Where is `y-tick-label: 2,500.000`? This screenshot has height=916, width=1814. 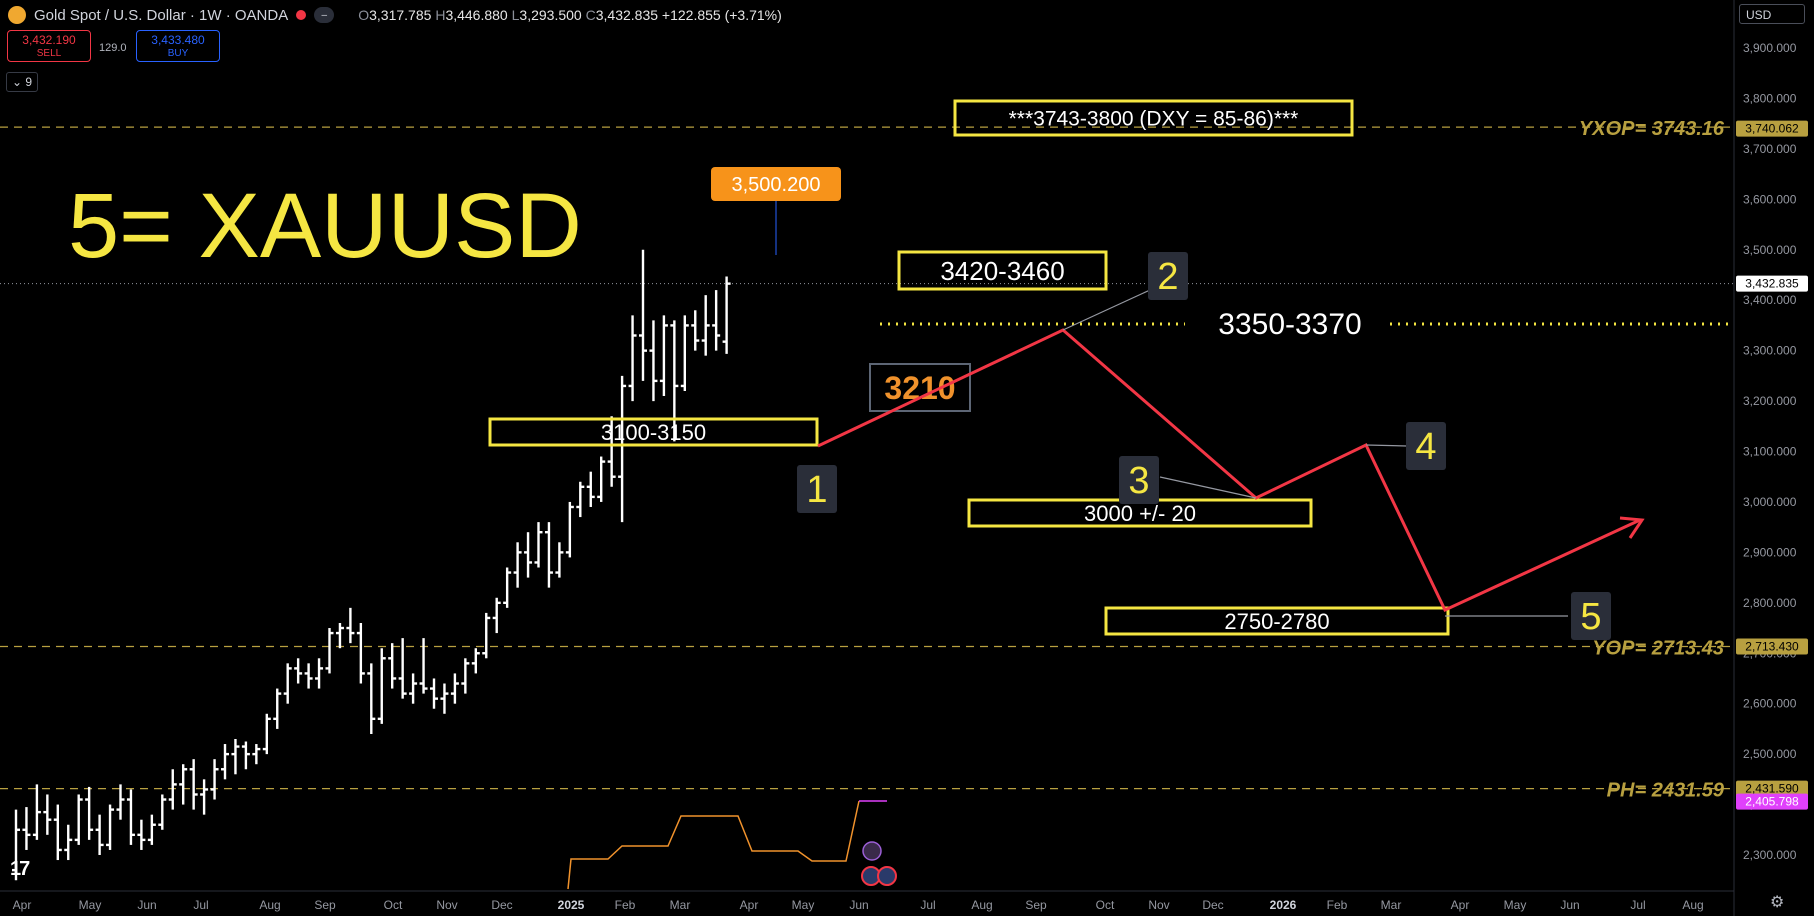 y-tick-label: 2,500.000 is located at coordinates (1770, 754).